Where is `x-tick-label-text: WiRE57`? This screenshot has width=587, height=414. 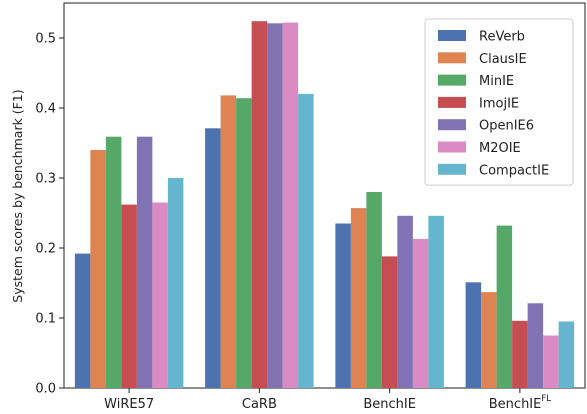 x-tick-label-text: WiRE57 is located at coordinates (129, 404).